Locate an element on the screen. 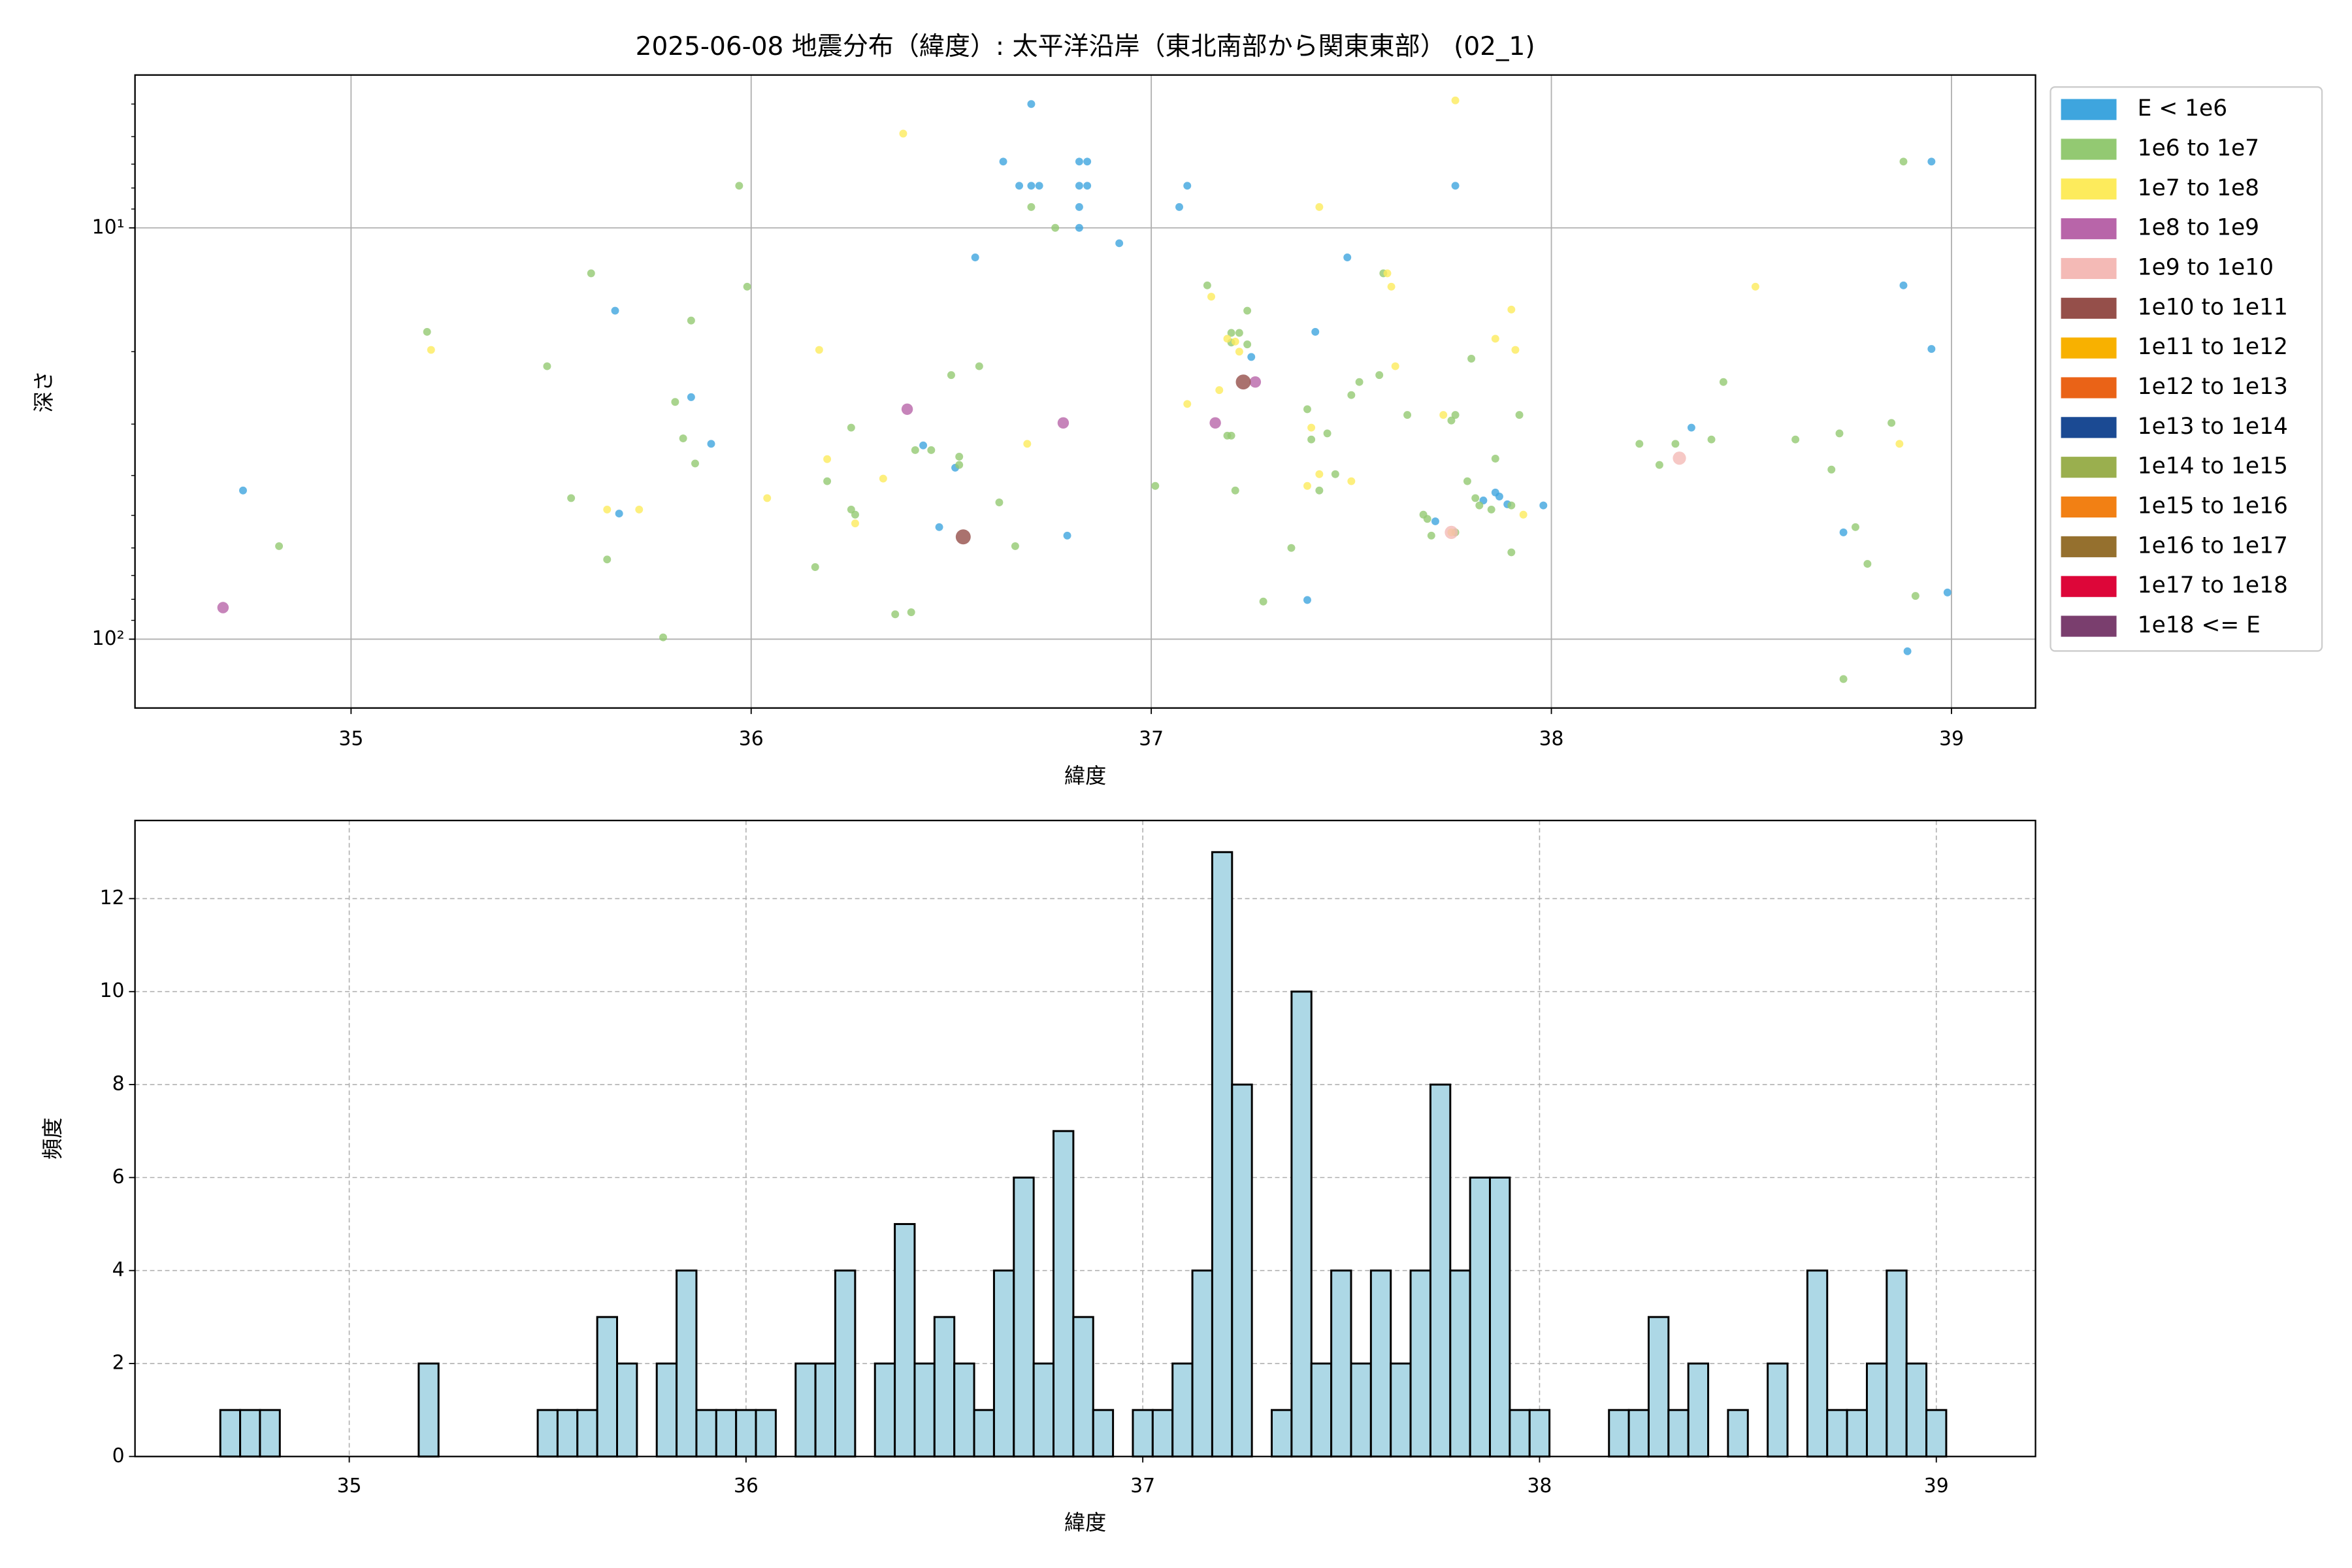 The image size is (2352, 1568). y-tick-label: 10² is located at coordinates (108, 638).